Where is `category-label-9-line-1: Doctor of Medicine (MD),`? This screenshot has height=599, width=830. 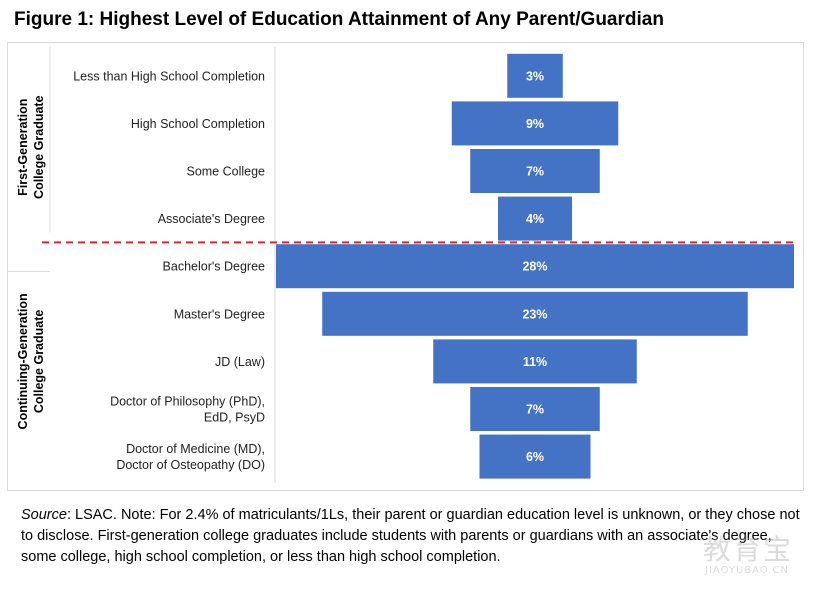 category-label-9-line-1: Doctor of Medicine (MD), is located at coordinates (195, 449).